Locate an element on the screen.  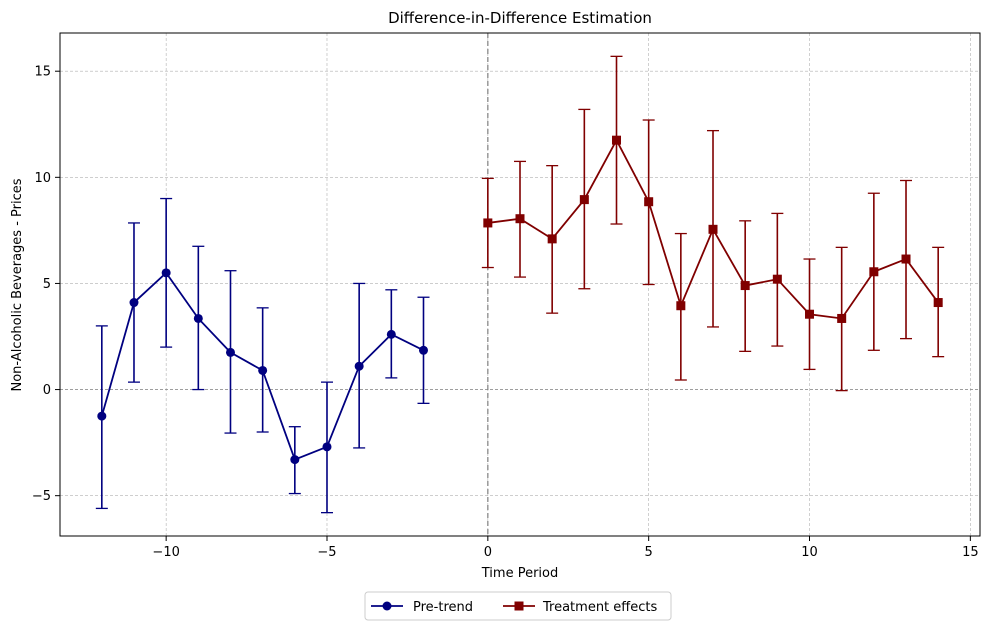
x-tick-label: 0 is located at coordinates (488, 552).